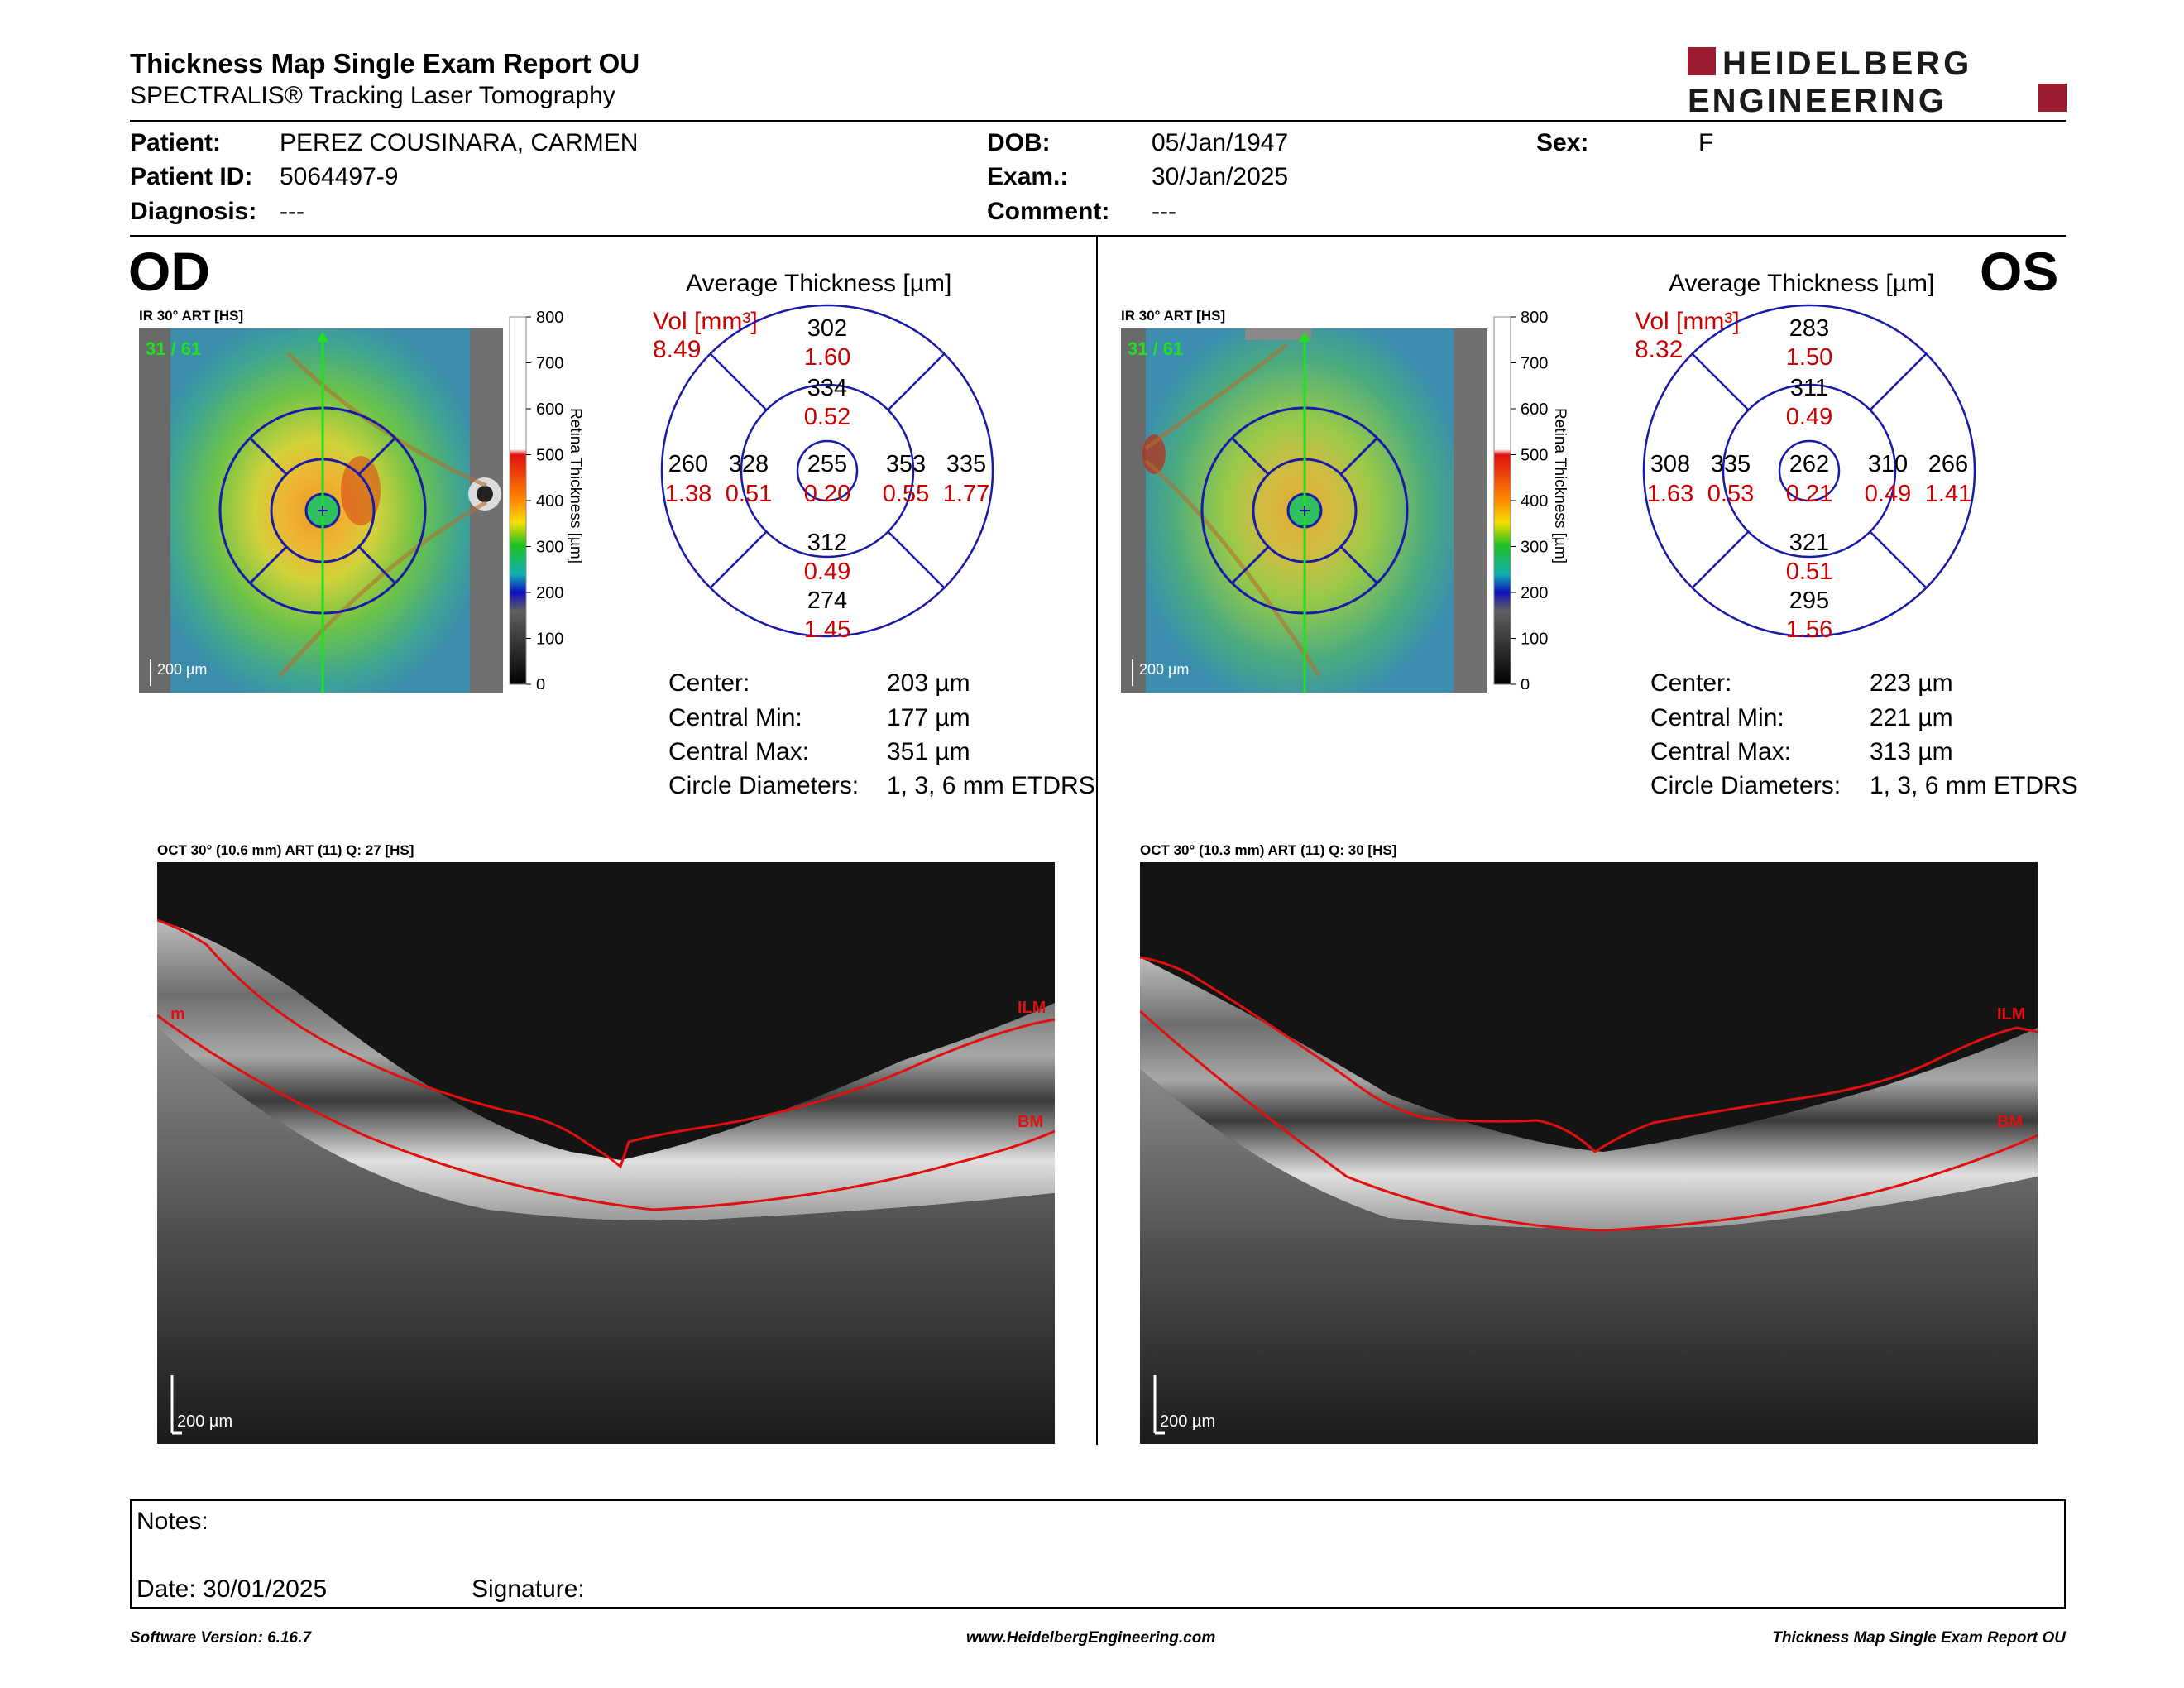 This screenshot has height=1688, width=2184. What do you see at coordinates (2011, 1014) in the screenshot?
I see `os-ilm-label: ILM` at bounding box center [2011, 1014].